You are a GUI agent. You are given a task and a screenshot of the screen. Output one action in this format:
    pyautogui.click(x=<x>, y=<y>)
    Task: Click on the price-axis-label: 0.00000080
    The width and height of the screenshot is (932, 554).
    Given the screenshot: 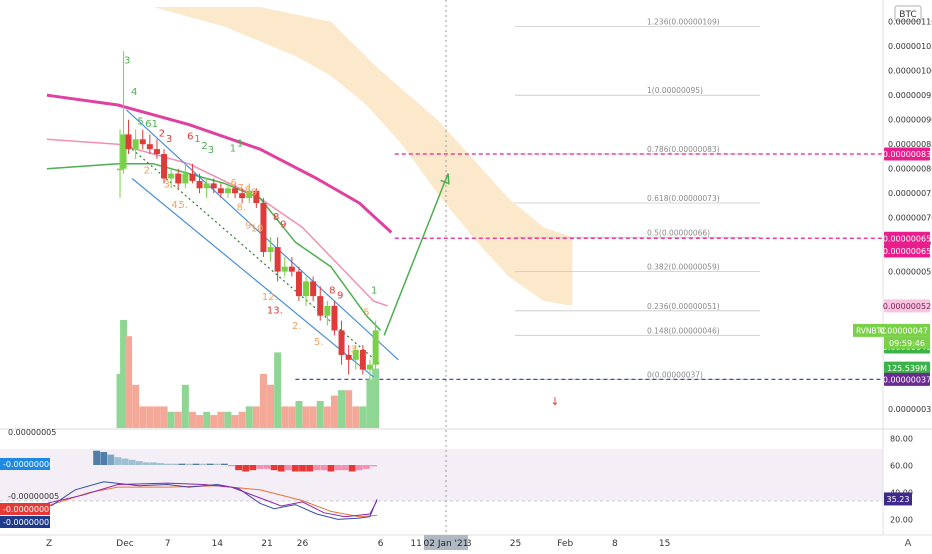 What is the action you would take?
    pyautogui.click(x=910, y=169)
    